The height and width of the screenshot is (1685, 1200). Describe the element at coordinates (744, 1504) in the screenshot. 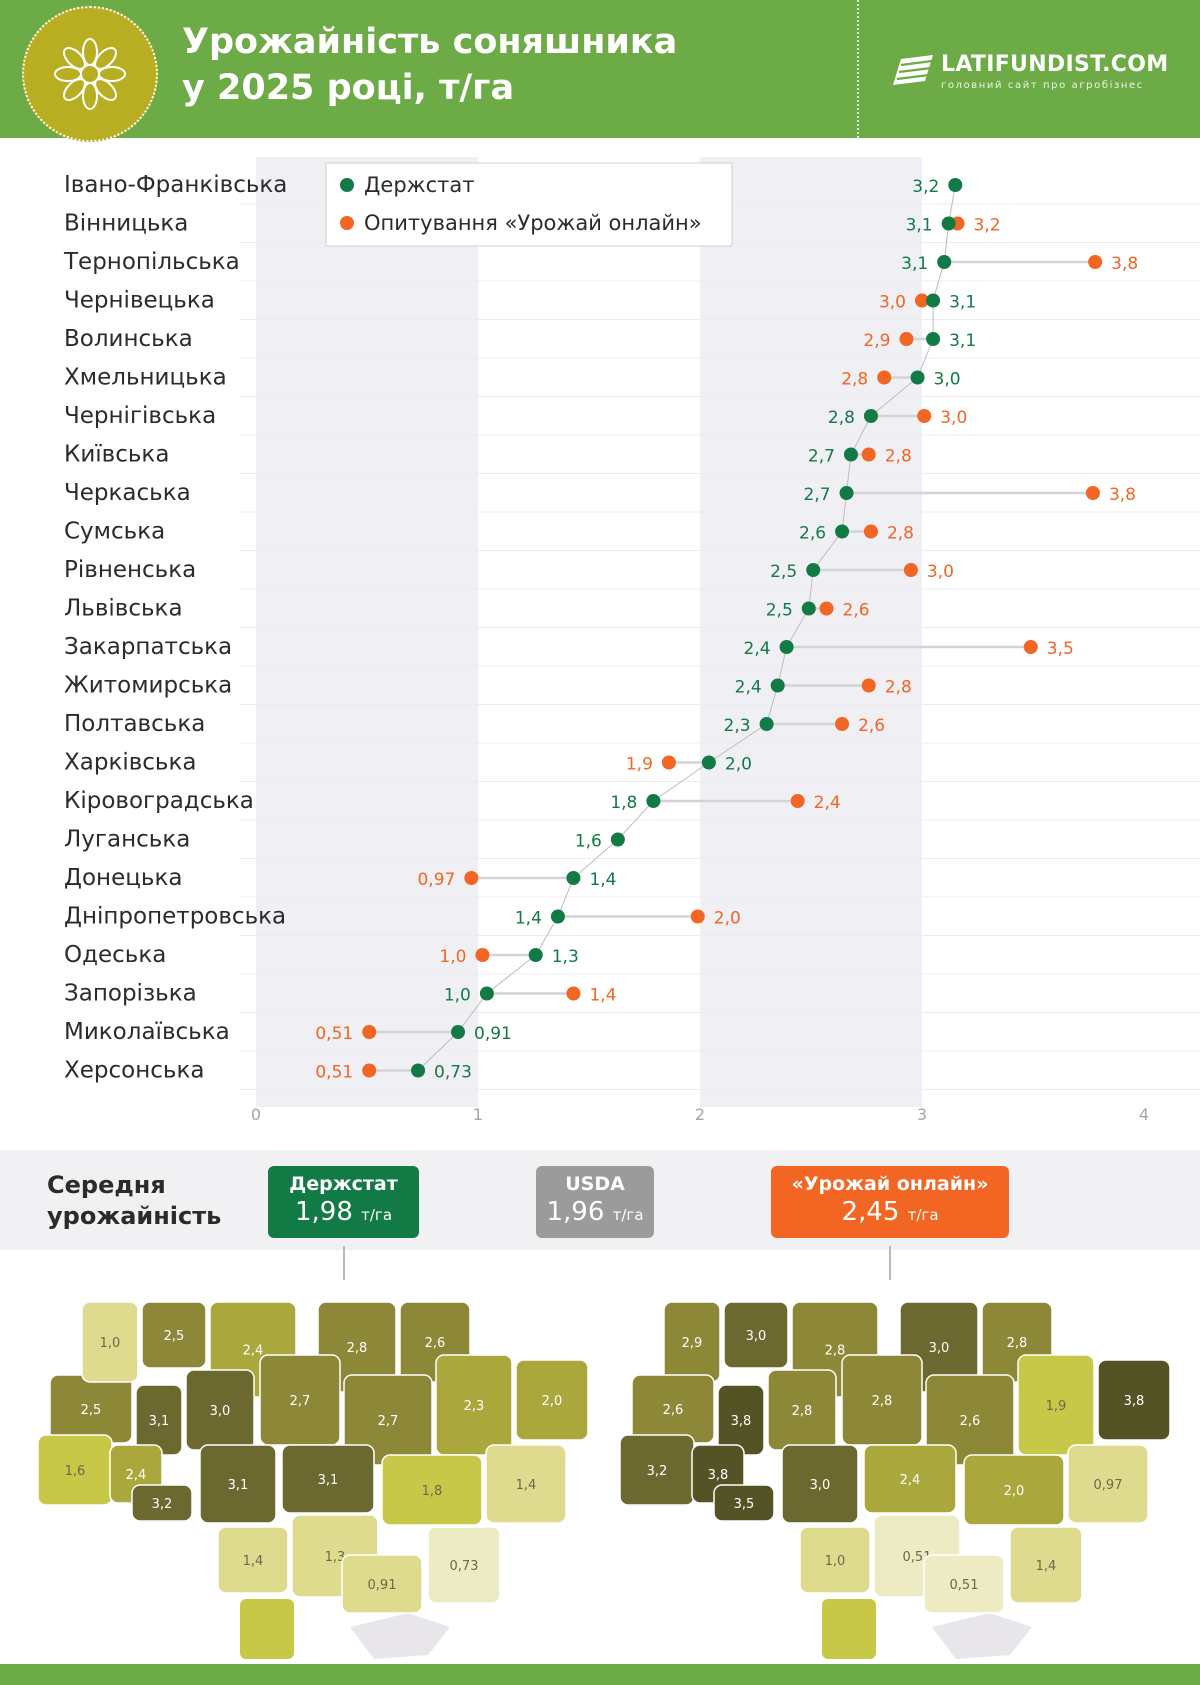

I see `map-region-value: 3,5` at that location.